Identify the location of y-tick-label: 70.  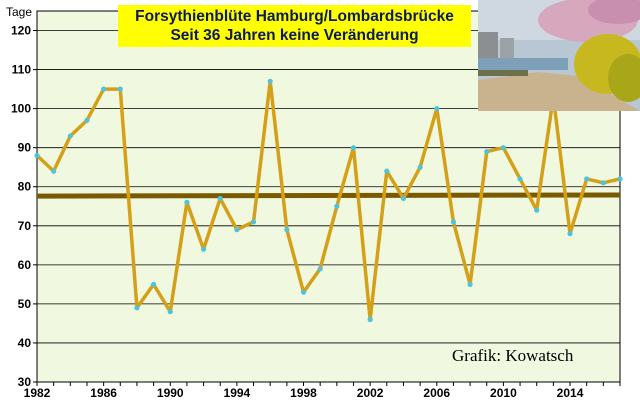
(25, 226).